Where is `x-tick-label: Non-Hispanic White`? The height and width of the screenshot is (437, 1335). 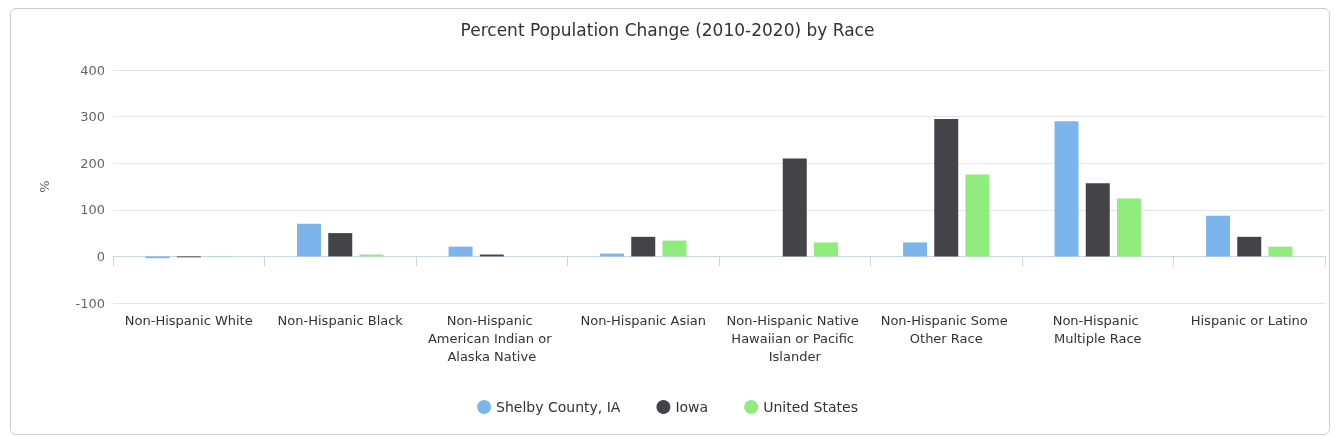
x-tick-label: Non-Hispanic White is located at coordinates (188, 320).